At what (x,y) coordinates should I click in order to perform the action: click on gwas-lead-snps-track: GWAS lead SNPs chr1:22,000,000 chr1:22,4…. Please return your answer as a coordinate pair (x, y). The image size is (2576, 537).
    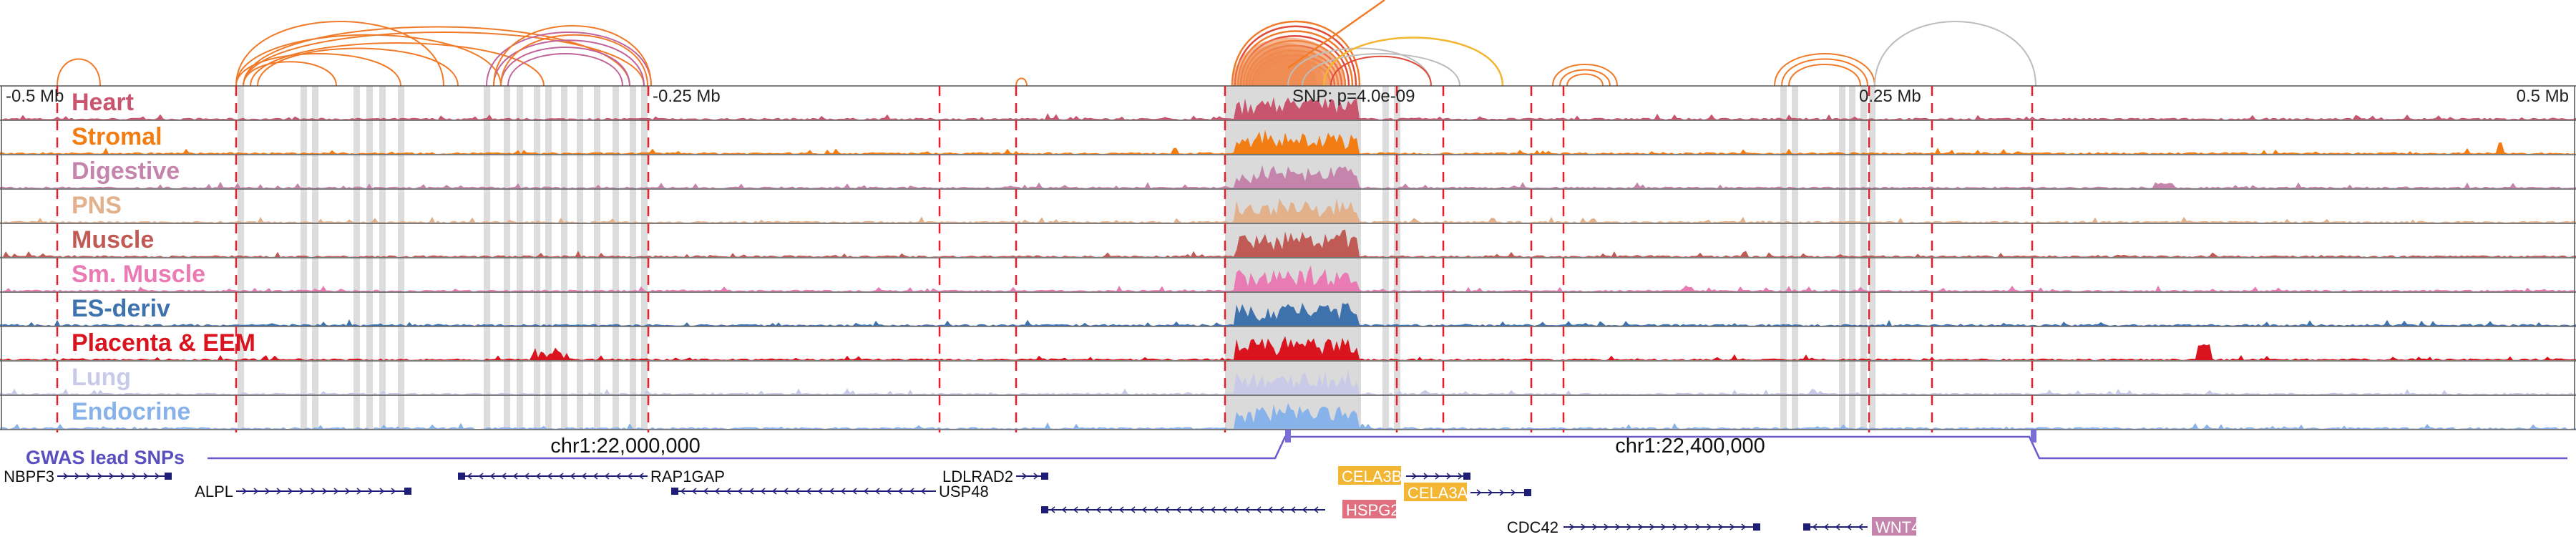
    Looking at the image, I should click on (1296, 449).